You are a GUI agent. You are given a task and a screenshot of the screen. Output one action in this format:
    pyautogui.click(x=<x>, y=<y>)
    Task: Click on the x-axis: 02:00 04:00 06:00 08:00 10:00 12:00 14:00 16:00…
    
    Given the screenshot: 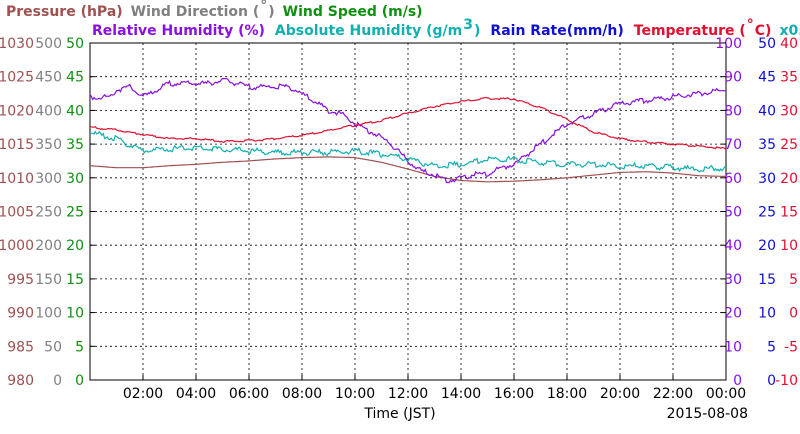 What is the action you would take?
    pyautogui.click(x=434, y=388)
    